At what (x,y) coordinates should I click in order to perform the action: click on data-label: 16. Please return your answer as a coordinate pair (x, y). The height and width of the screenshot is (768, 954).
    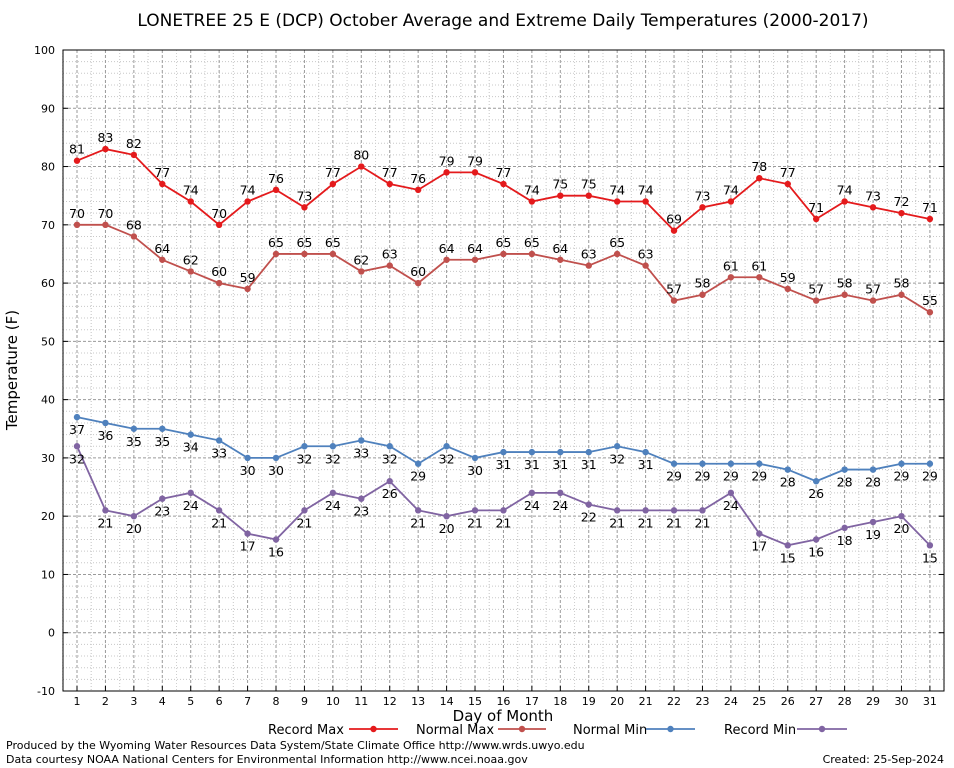
    Looking at the image, I should click on (276, 551).